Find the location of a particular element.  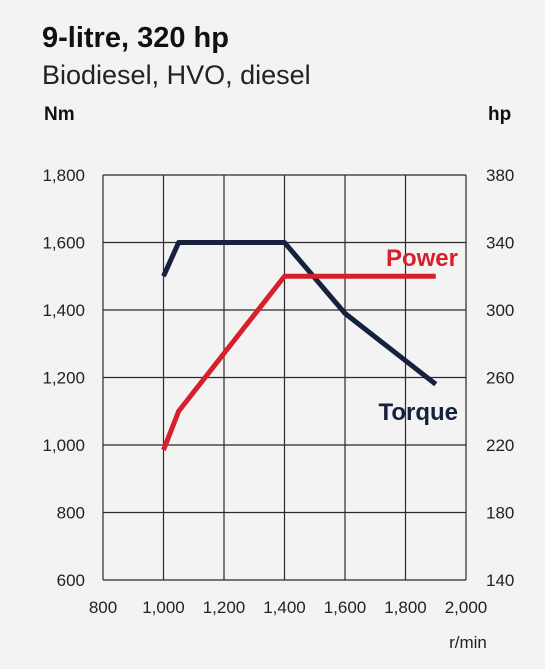

chart-title: 9-litre, 320 hp is located at coordinates (135, 38).